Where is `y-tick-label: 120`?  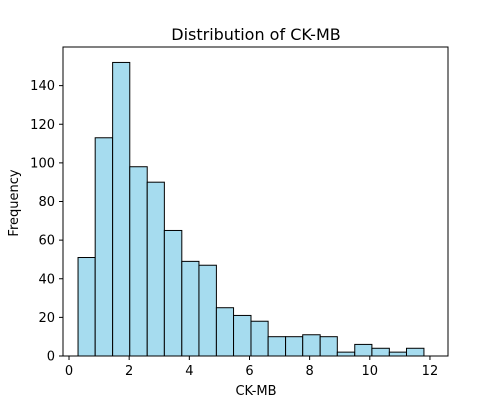
y-tick-label: 120 is located at coordinates (42, 125).